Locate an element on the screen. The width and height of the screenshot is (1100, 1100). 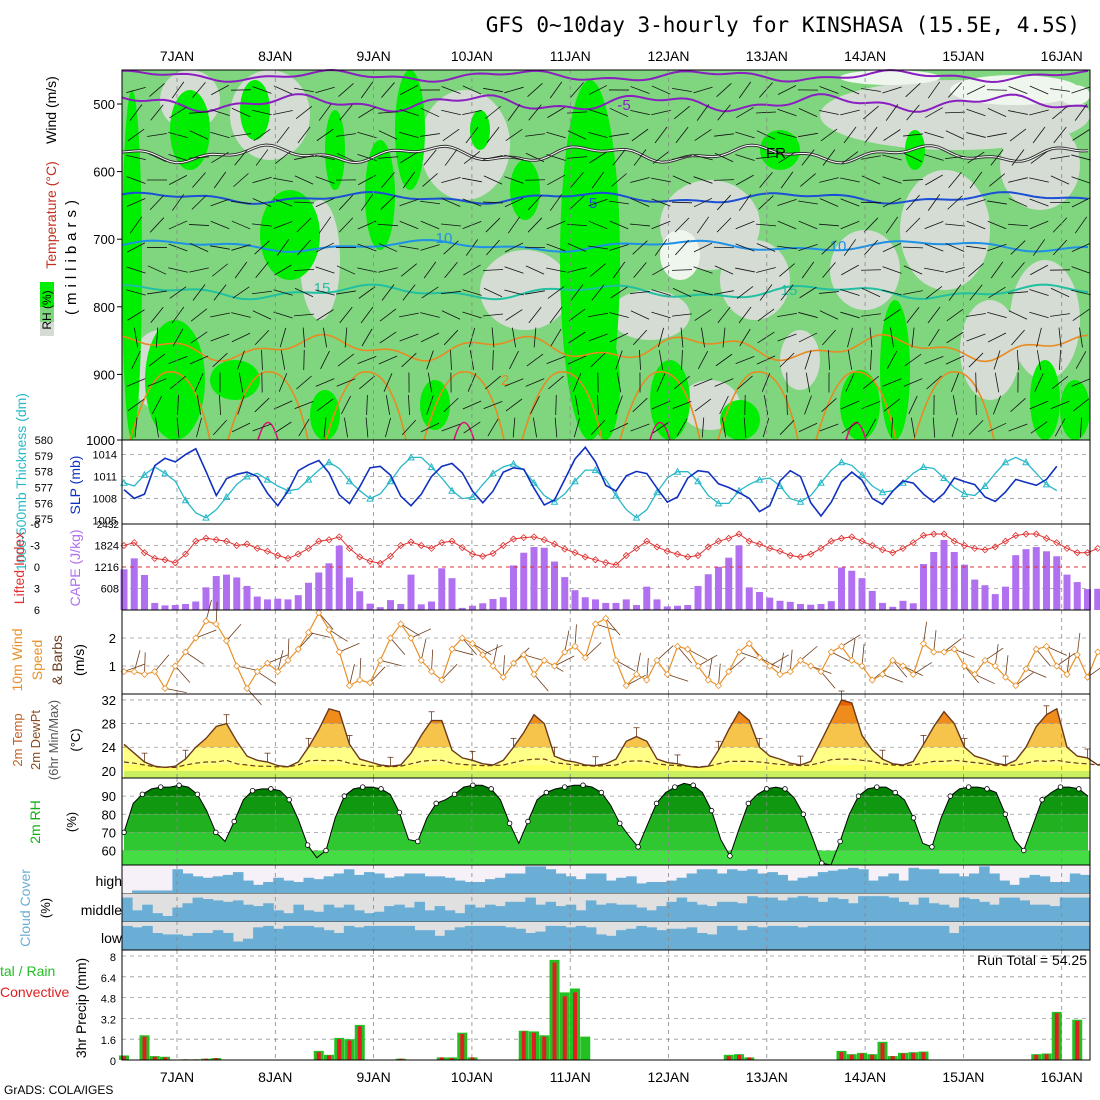
contour-label: FR is located at coordinates (776, 153).